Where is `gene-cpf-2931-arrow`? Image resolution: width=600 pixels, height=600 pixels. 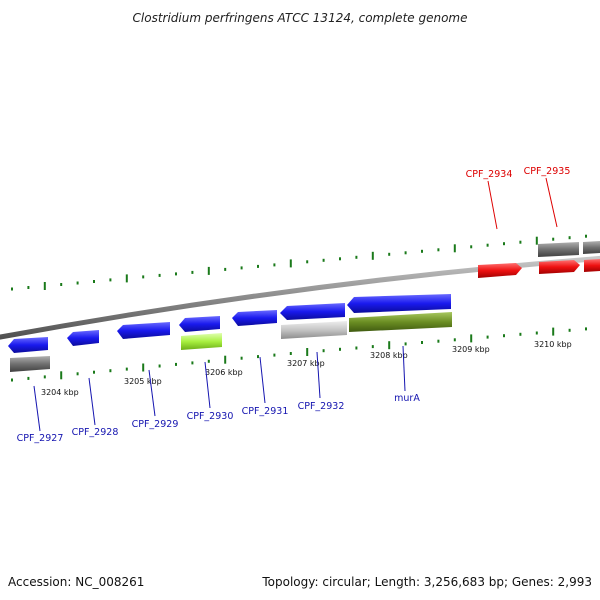 gene-cpf-2931-arrow is located at coordinates (254, 318).